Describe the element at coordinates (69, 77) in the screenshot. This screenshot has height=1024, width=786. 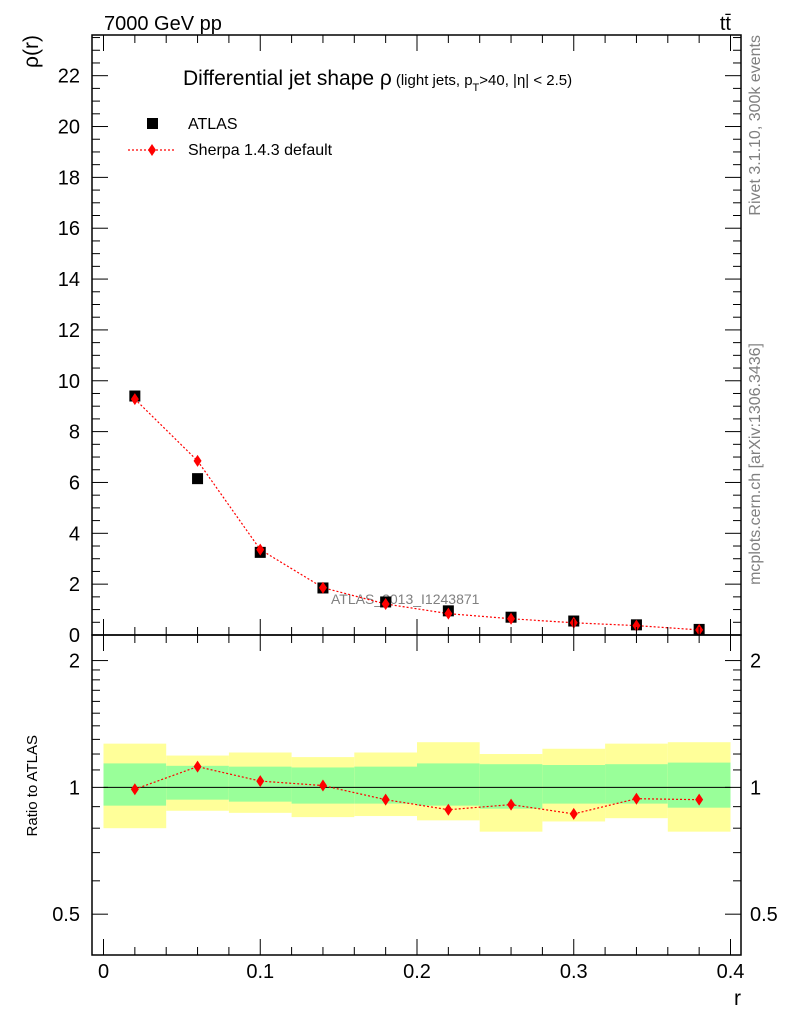
I see `main-y-tick-label: 22` at that location.